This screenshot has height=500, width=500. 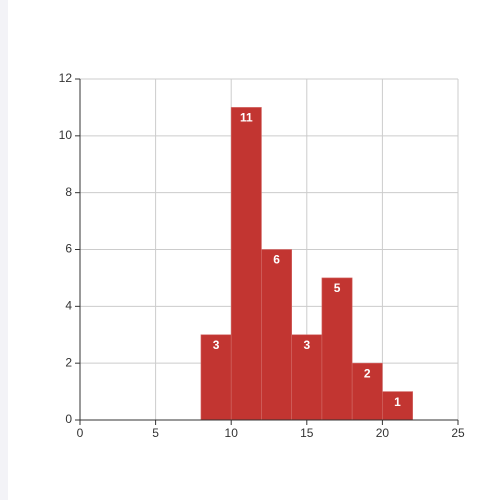 I want to click on data-label: 2, so click(x=367, y=373).